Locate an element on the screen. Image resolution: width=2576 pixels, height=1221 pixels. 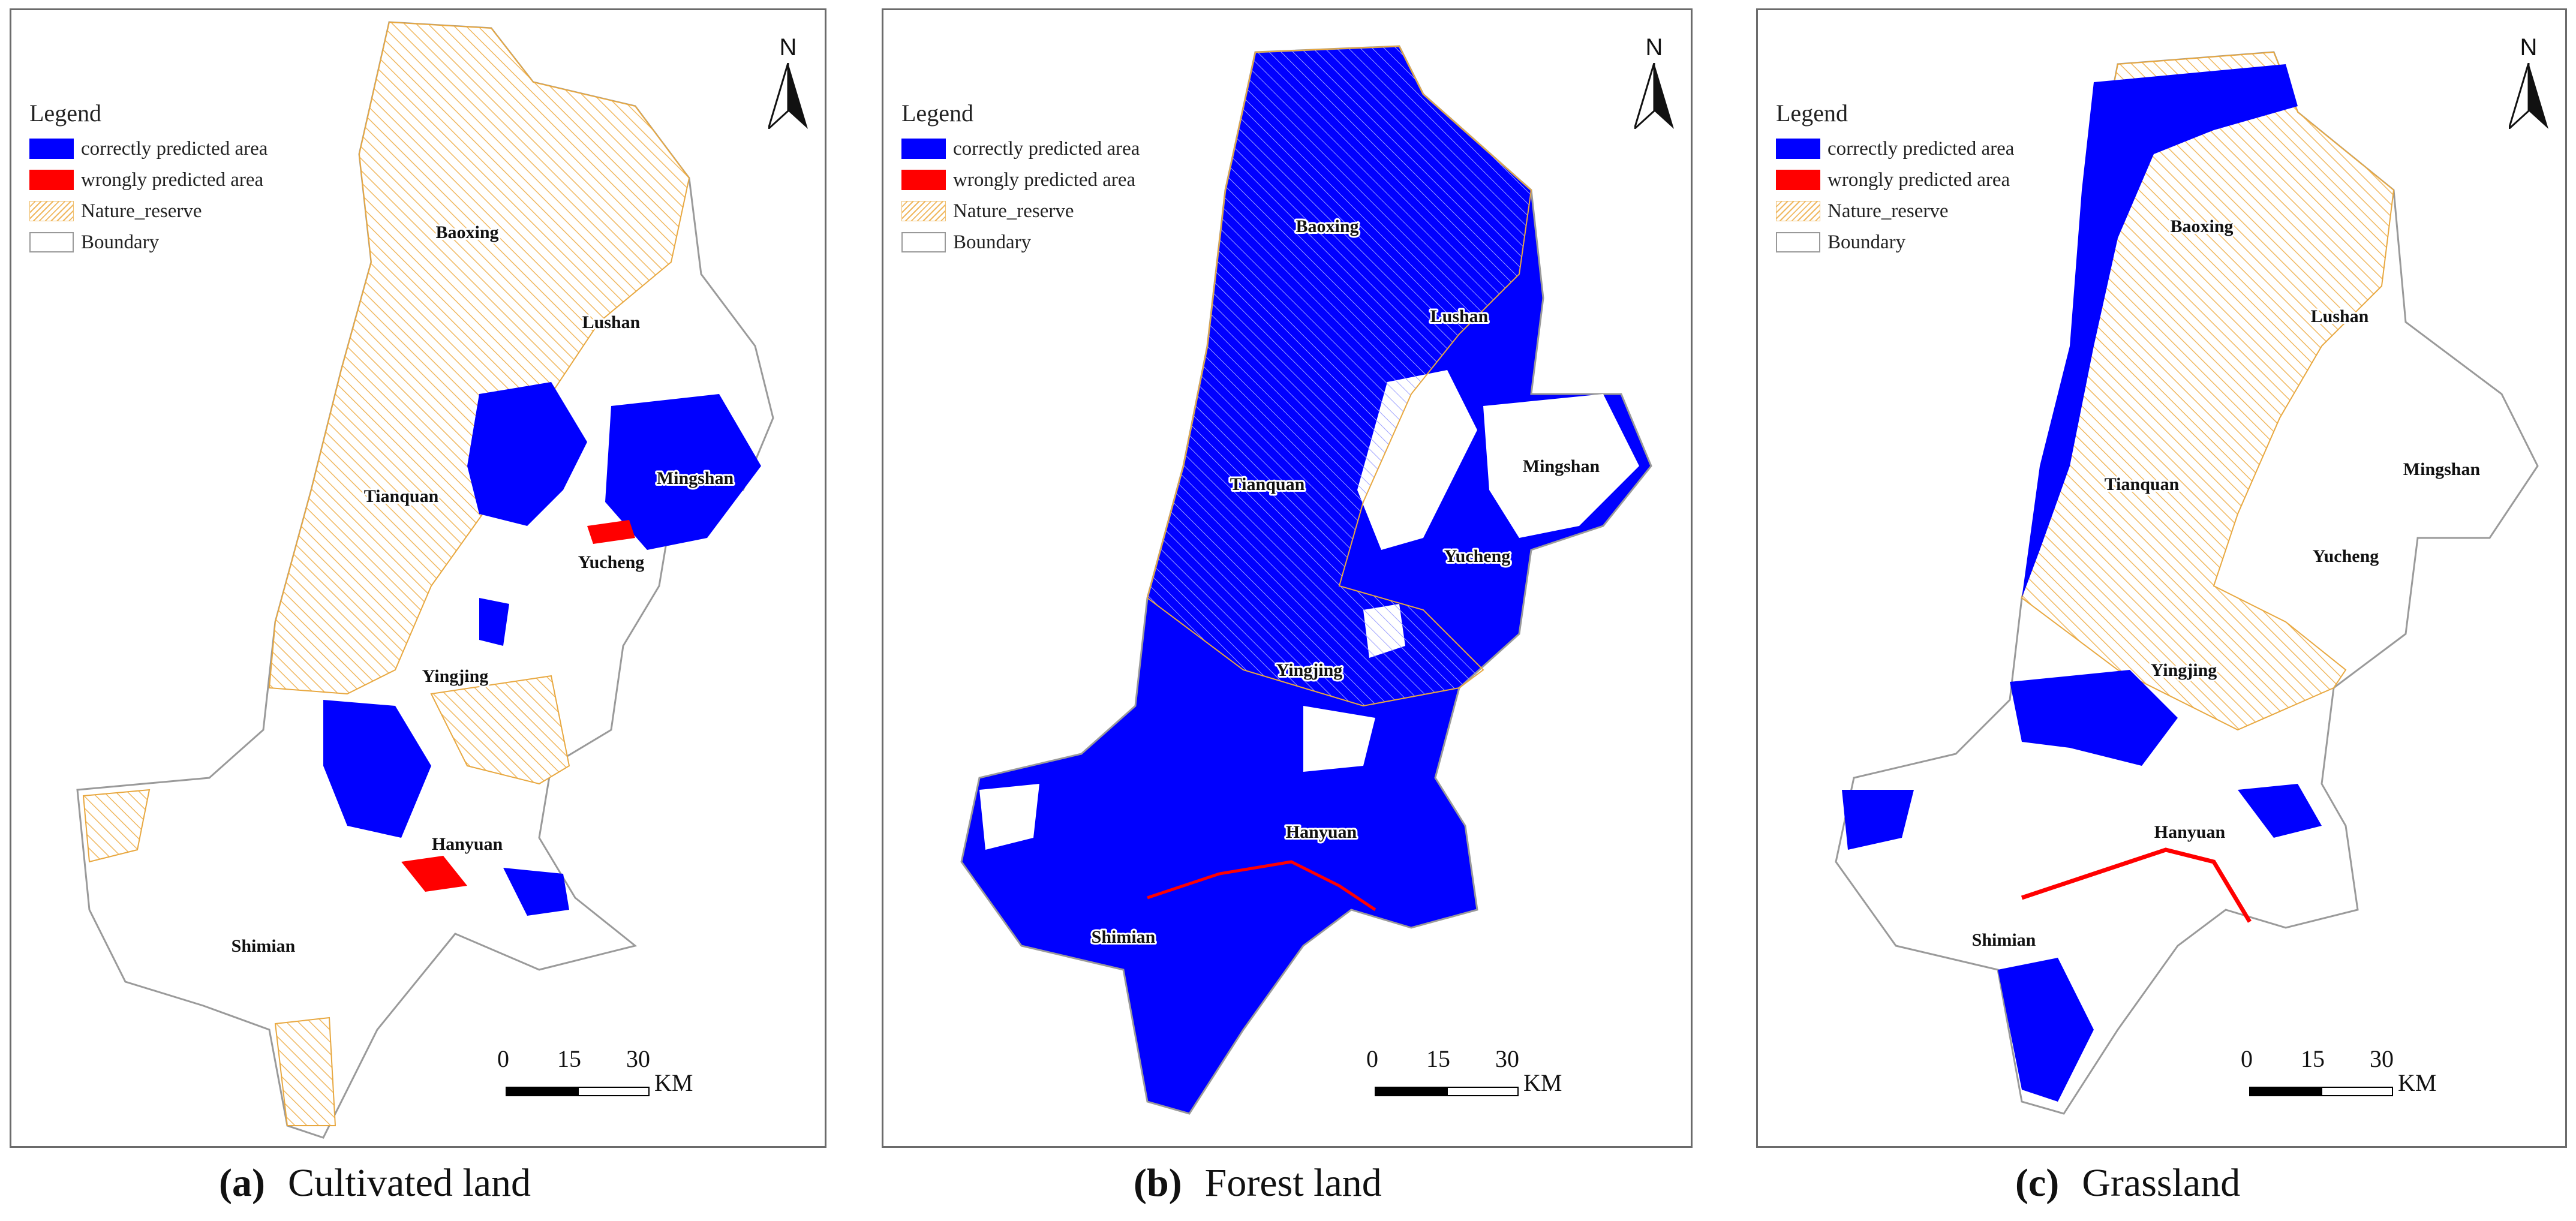
legend-label: correctly predicted area is located at coordinates (175, 148).